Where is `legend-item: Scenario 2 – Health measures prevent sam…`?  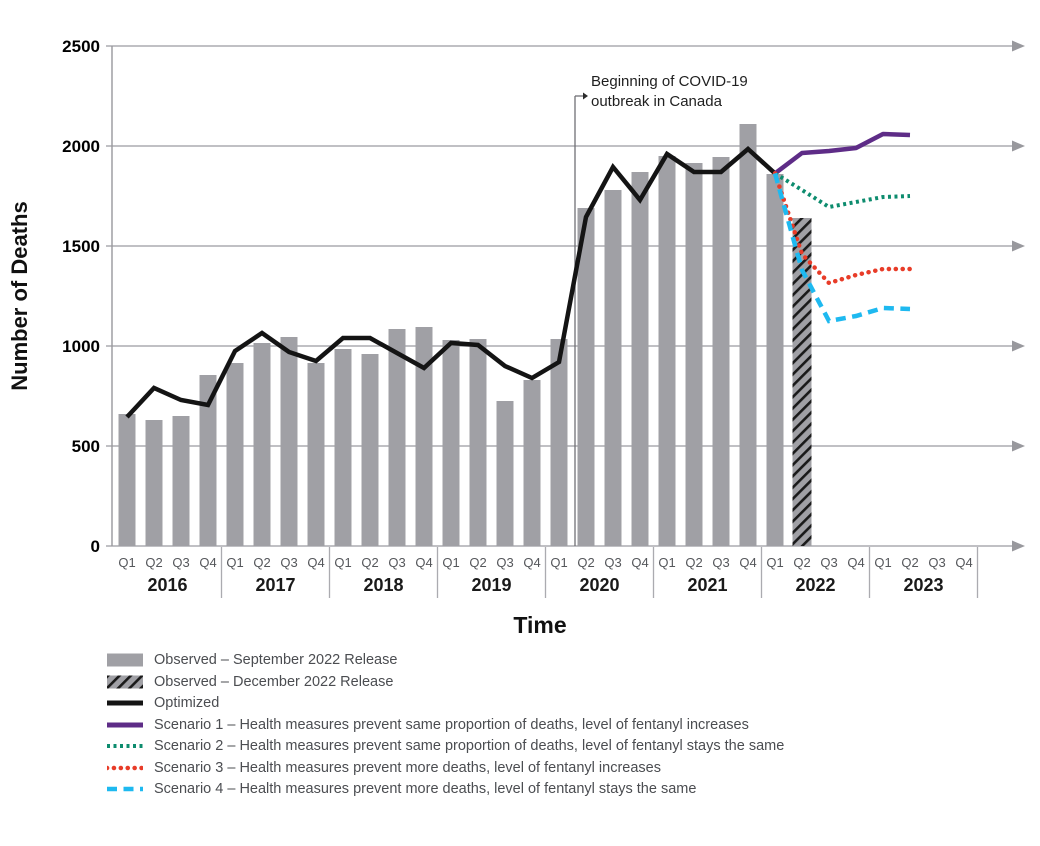
legend-item: Scenario 2 – Health measures prevent sam… is located at coordinates (446, 746).